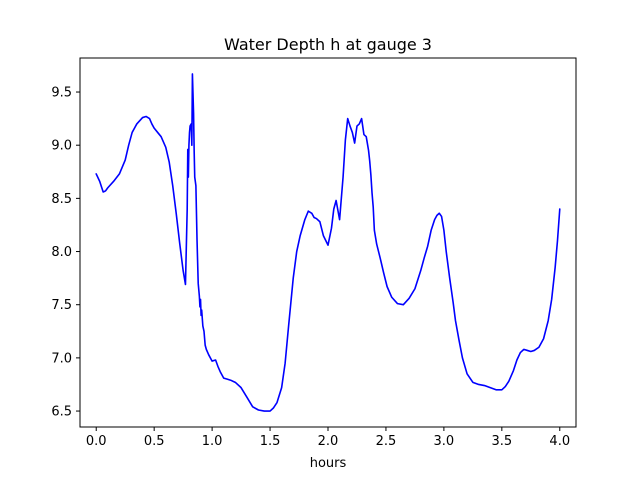  What do you see at coordinates (328, 44) in the screenshot?
I see `chart-title: Water Depth h at gauge 3` at bounding box center [328, 44].